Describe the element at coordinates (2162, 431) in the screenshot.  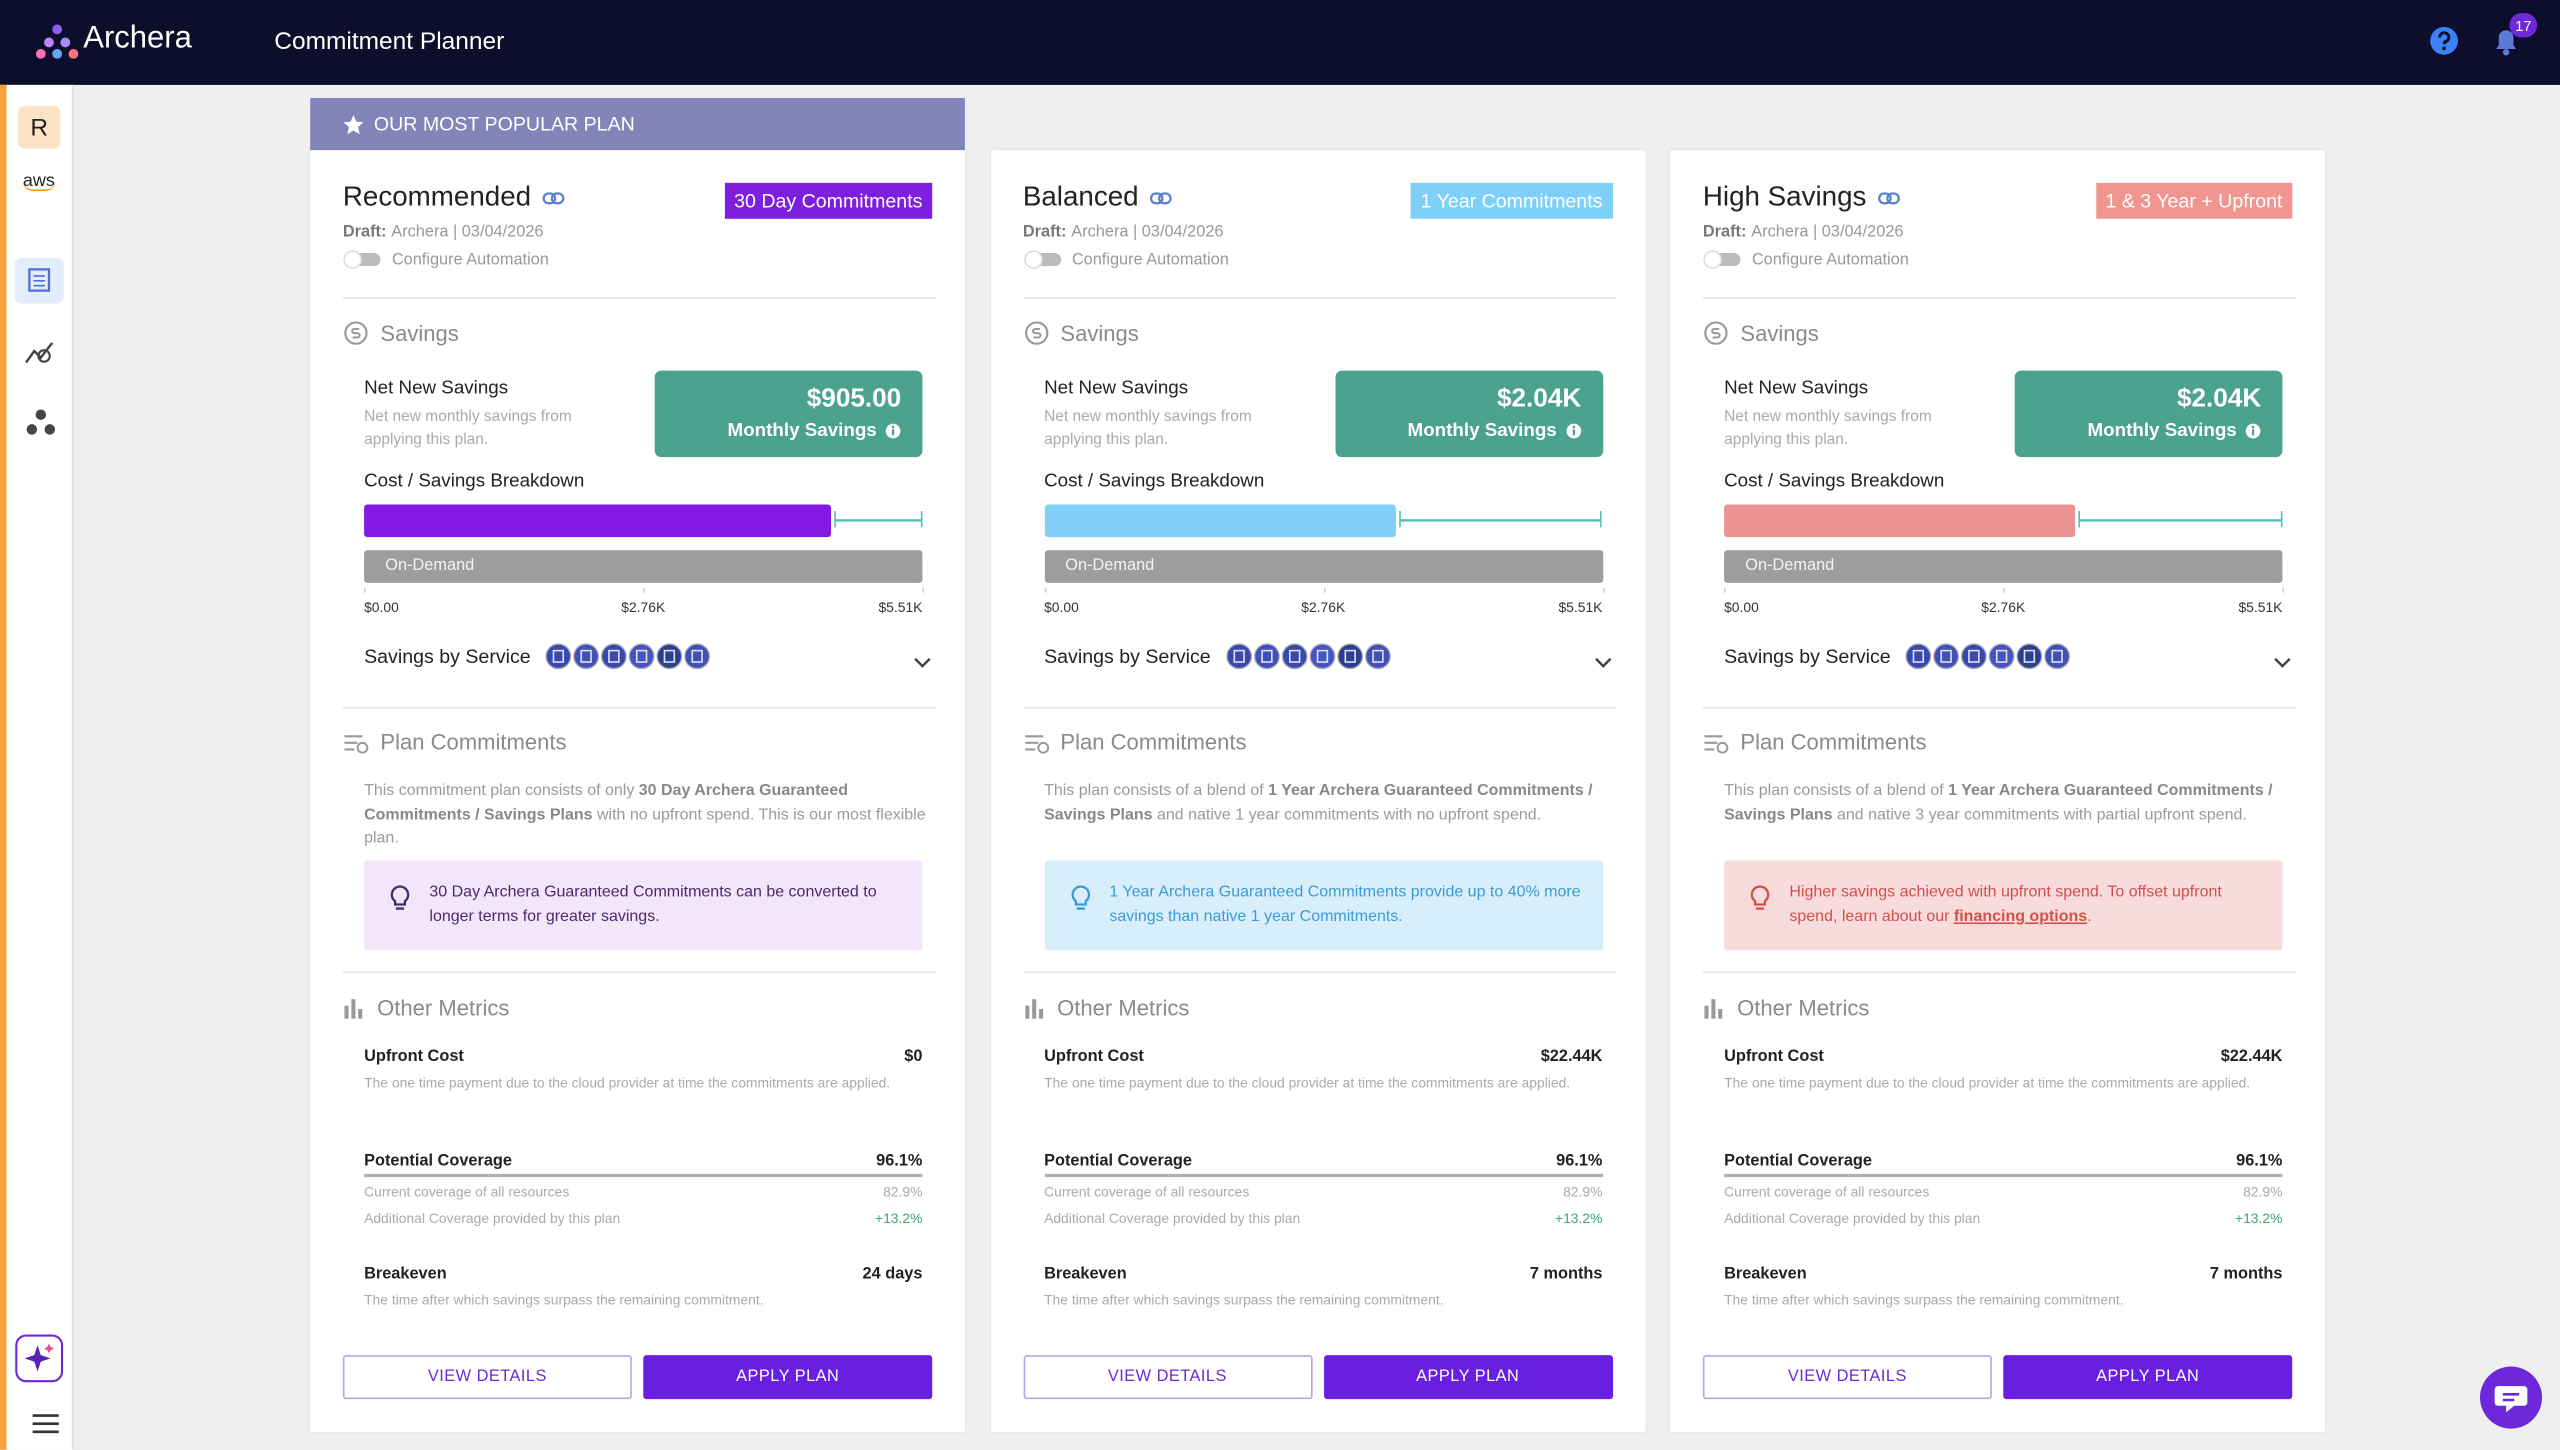
I see `savings-label: Monthly Savings` at that location.